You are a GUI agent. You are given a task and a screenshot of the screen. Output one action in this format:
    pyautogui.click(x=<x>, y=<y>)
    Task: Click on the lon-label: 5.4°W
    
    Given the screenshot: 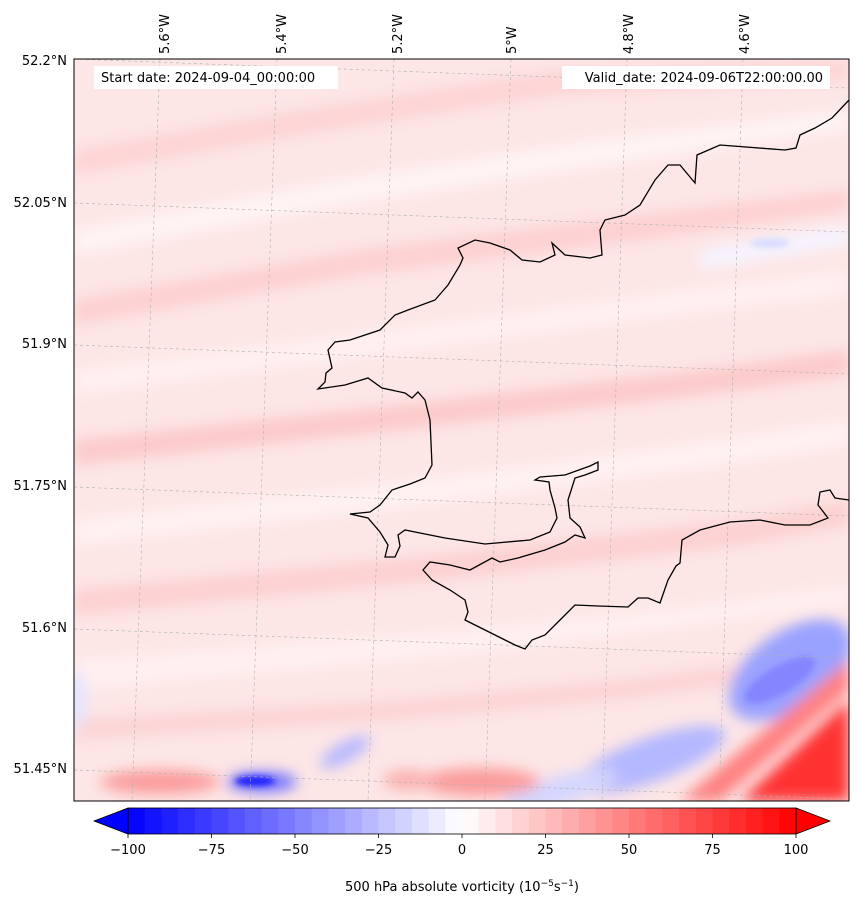 What is the action you would take?
    pyautogui.click(x=282, y=34)
    